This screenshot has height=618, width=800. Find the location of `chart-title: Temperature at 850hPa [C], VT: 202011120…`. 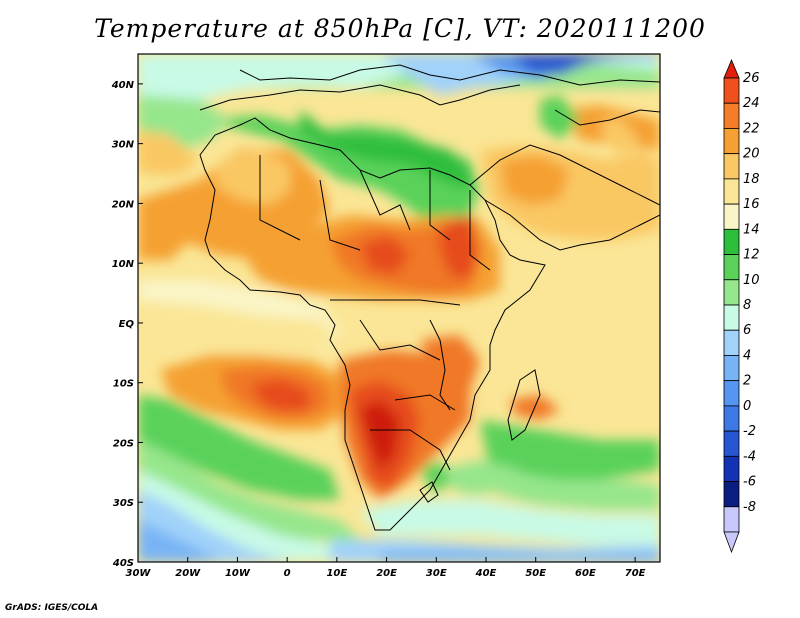

chart-title: Temperature at 850hPa [C], VT: 202011120… is located at coordinates (400, 28).